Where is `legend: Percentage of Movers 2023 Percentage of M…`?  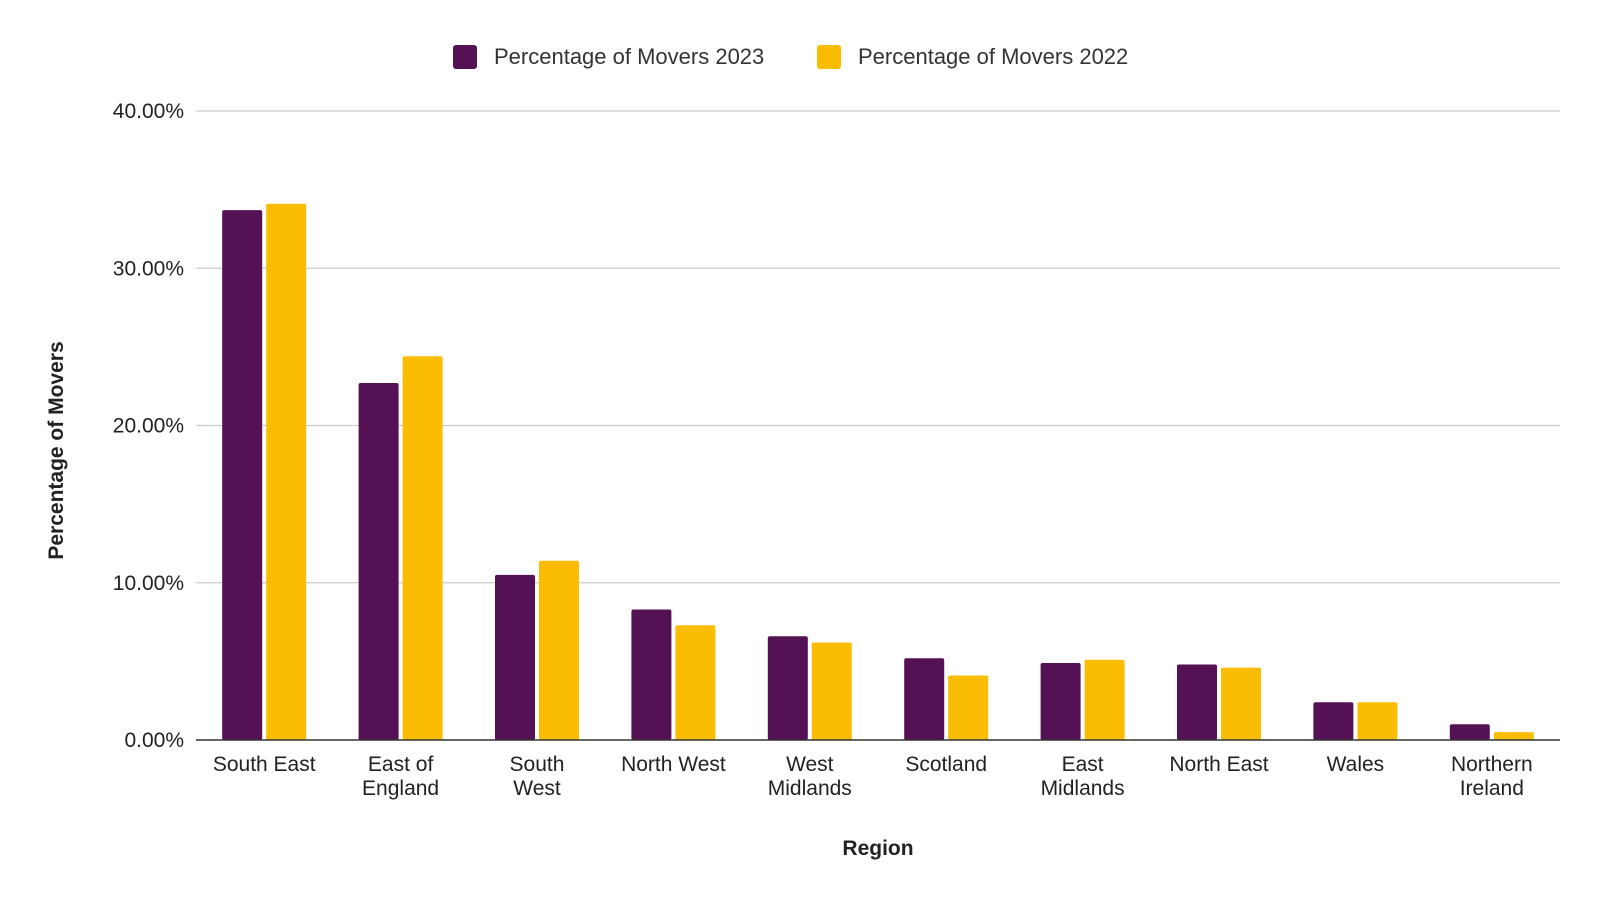
legend: Percentage of Movers 2023 Percentage of M… is located at coordinates (790, 56).